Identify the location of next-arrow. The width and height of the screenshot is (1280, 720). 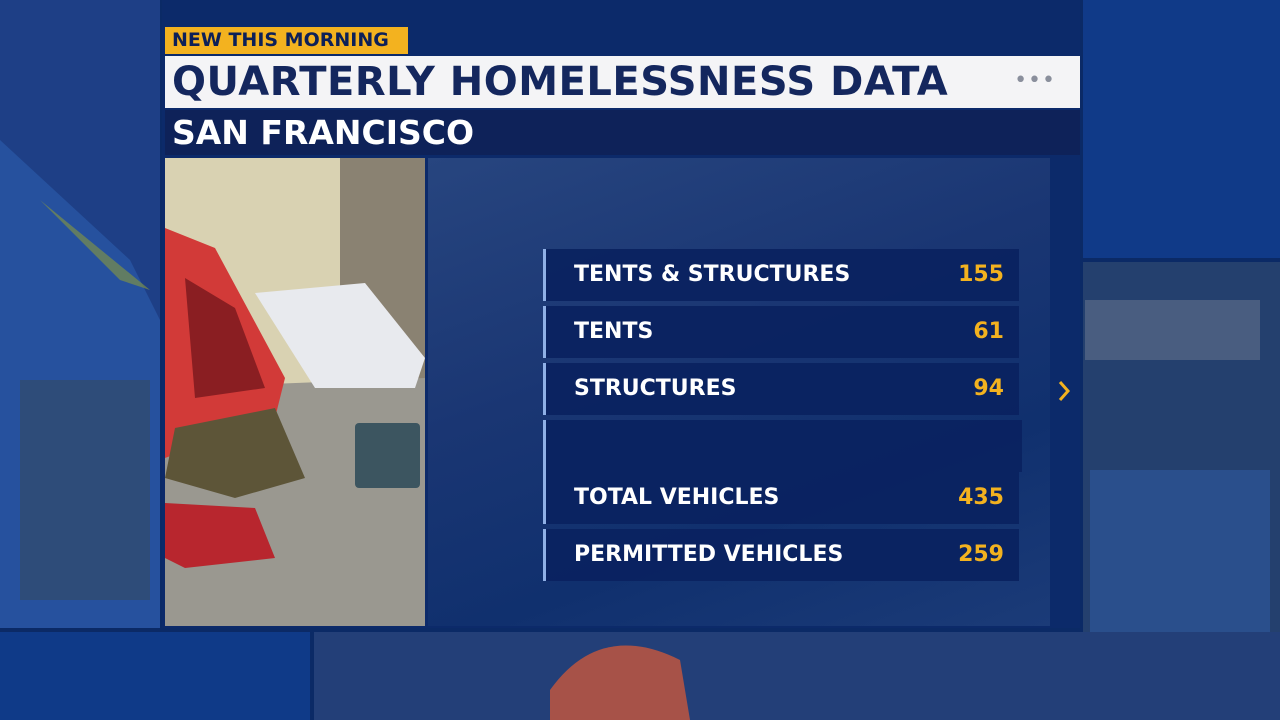
(1064, 391).